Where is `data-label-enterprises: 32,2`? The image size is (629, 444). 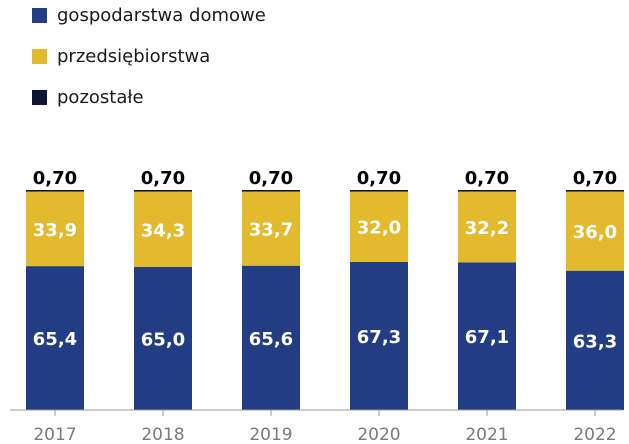
data-label-enterprises: 32,2 is located at coordinates (487, 228).